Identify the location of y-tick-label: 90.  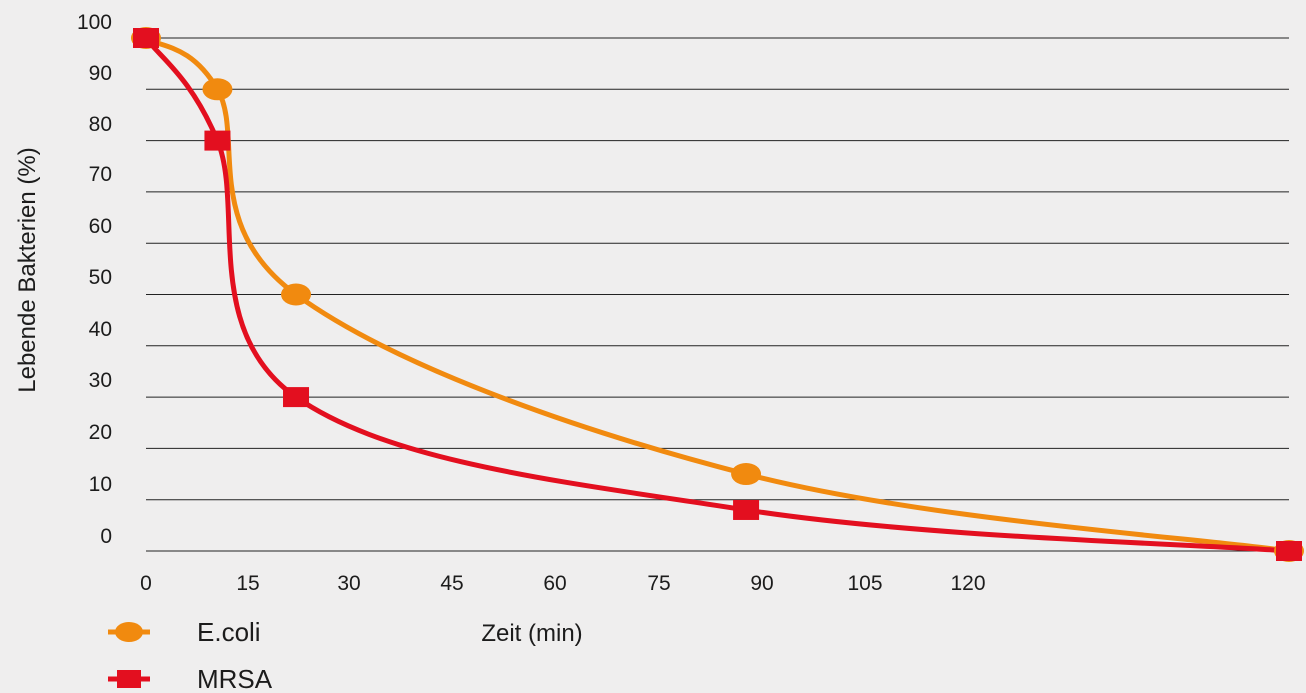
(100, 73).